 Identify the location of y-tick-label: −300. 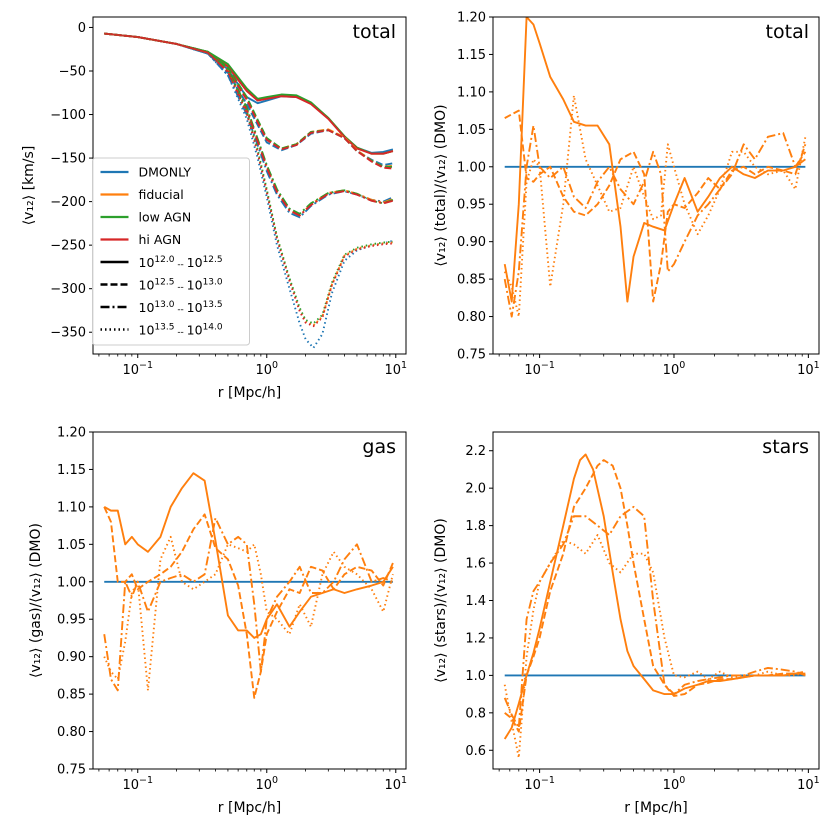
(68, 289).